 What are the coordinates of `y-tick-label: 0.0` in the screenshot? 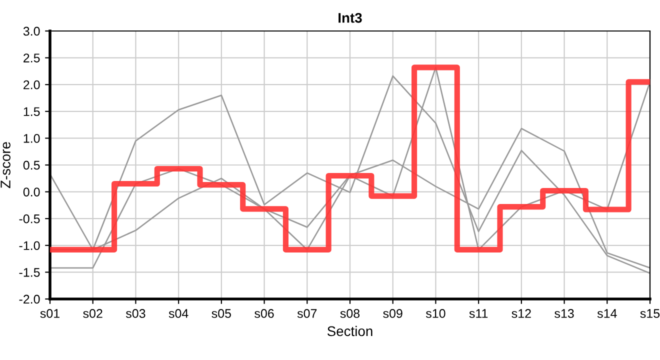 It's located at (31, 192).